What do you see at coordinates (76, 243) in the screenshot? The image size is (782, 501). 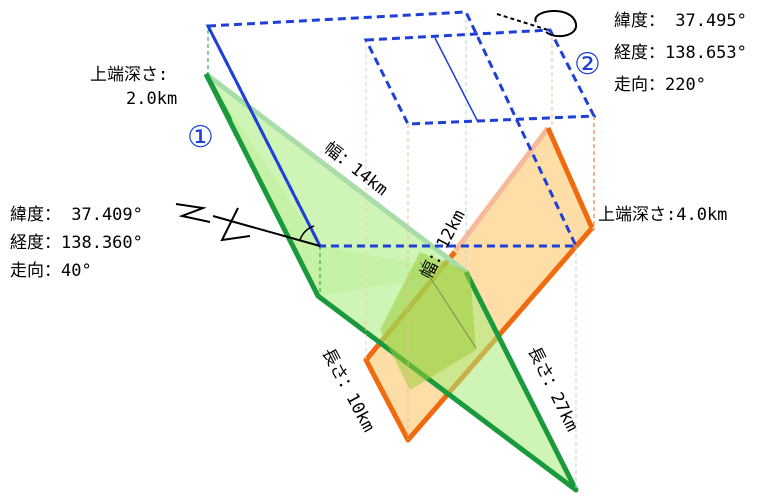 I see `fault-1-longitude: 経度：138.360°` at bounding box center [76, 243].